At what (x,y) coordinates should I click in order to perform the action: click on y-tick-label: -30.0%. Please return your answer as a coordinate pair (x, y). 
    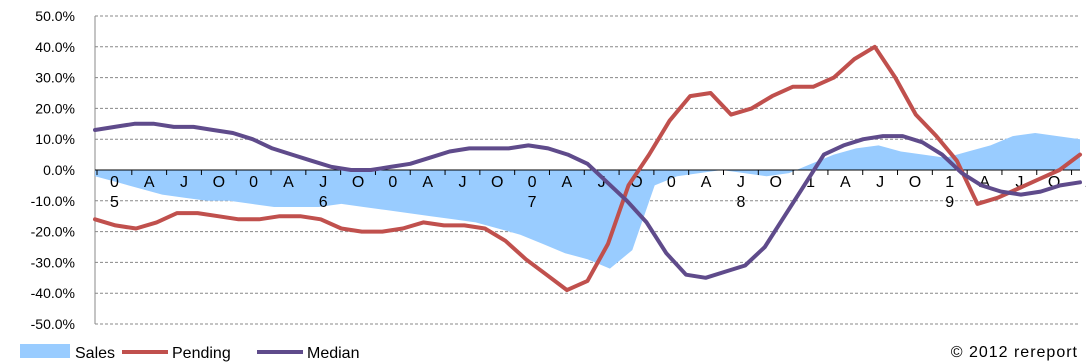
    Looking at the image, I should click on (53, 262).